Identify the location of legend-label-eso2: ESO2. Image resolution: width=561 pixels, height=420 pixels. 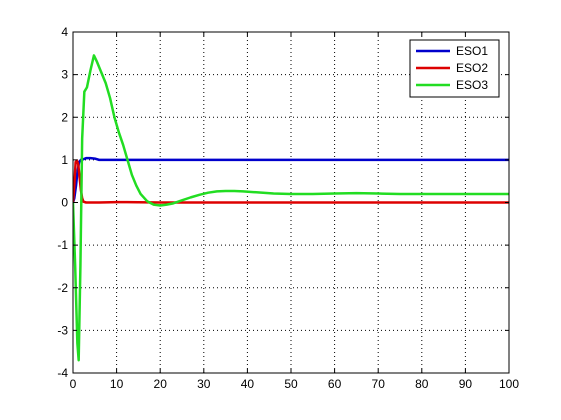
(472, 68).